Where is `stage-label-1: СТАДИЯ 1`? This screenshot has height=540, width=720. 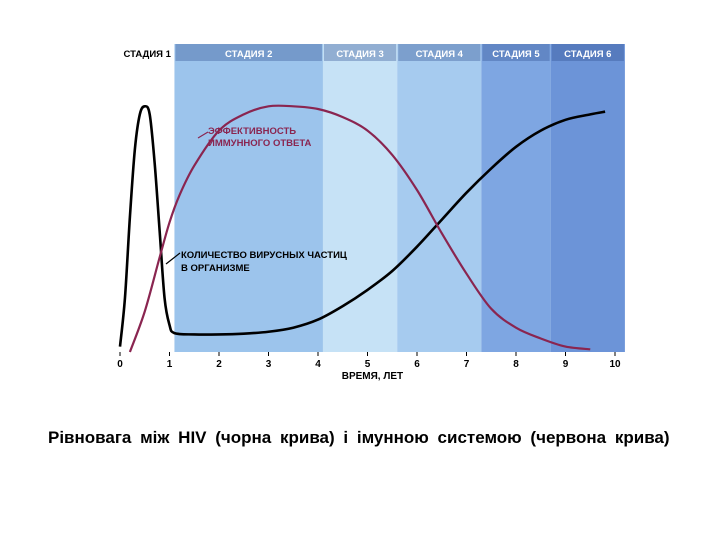
stage-label-1: СТАДИЯ 1 is located at coordinates (148, 54).